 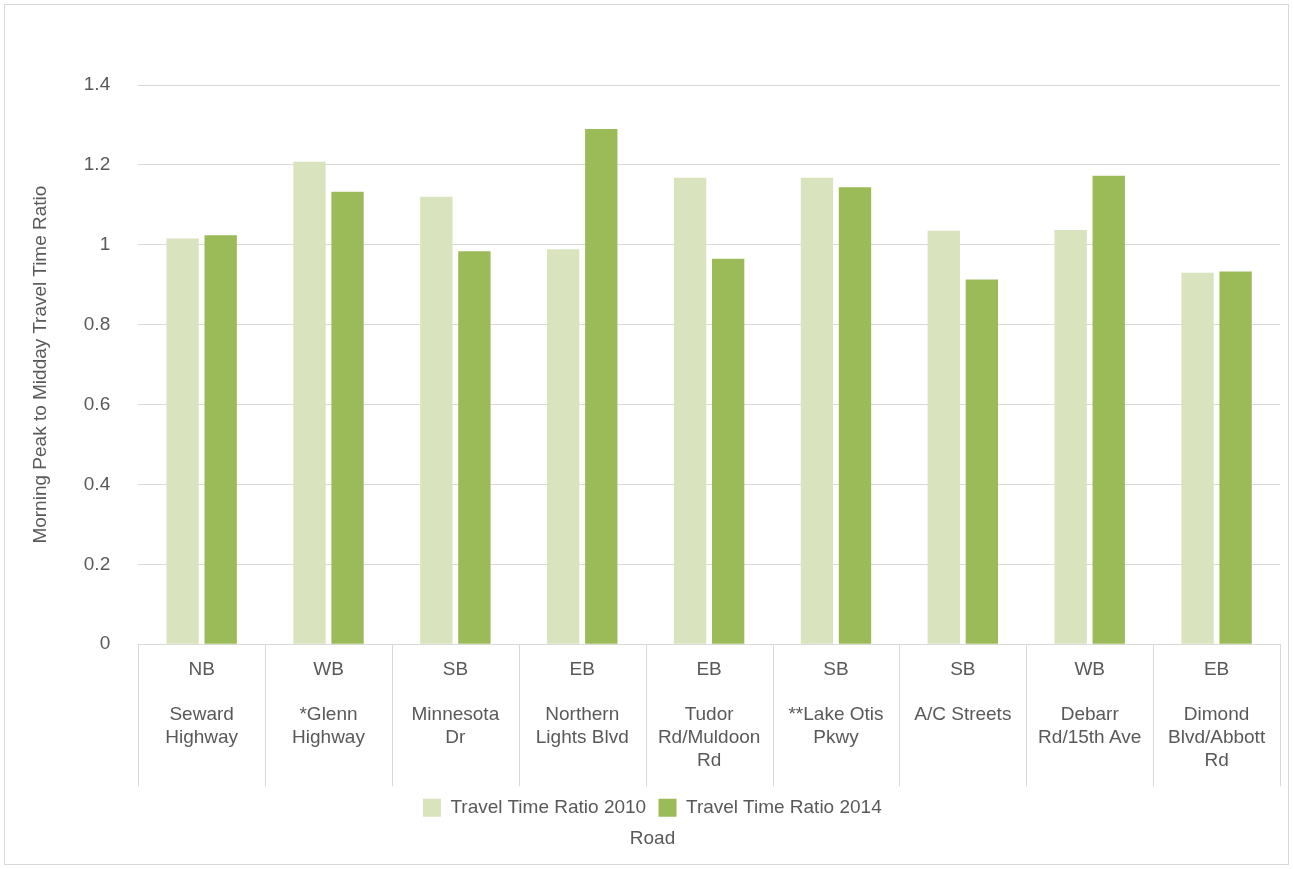 I want to click on category-label: EB Northern Lights Blvd, so click(x=582, y=702).